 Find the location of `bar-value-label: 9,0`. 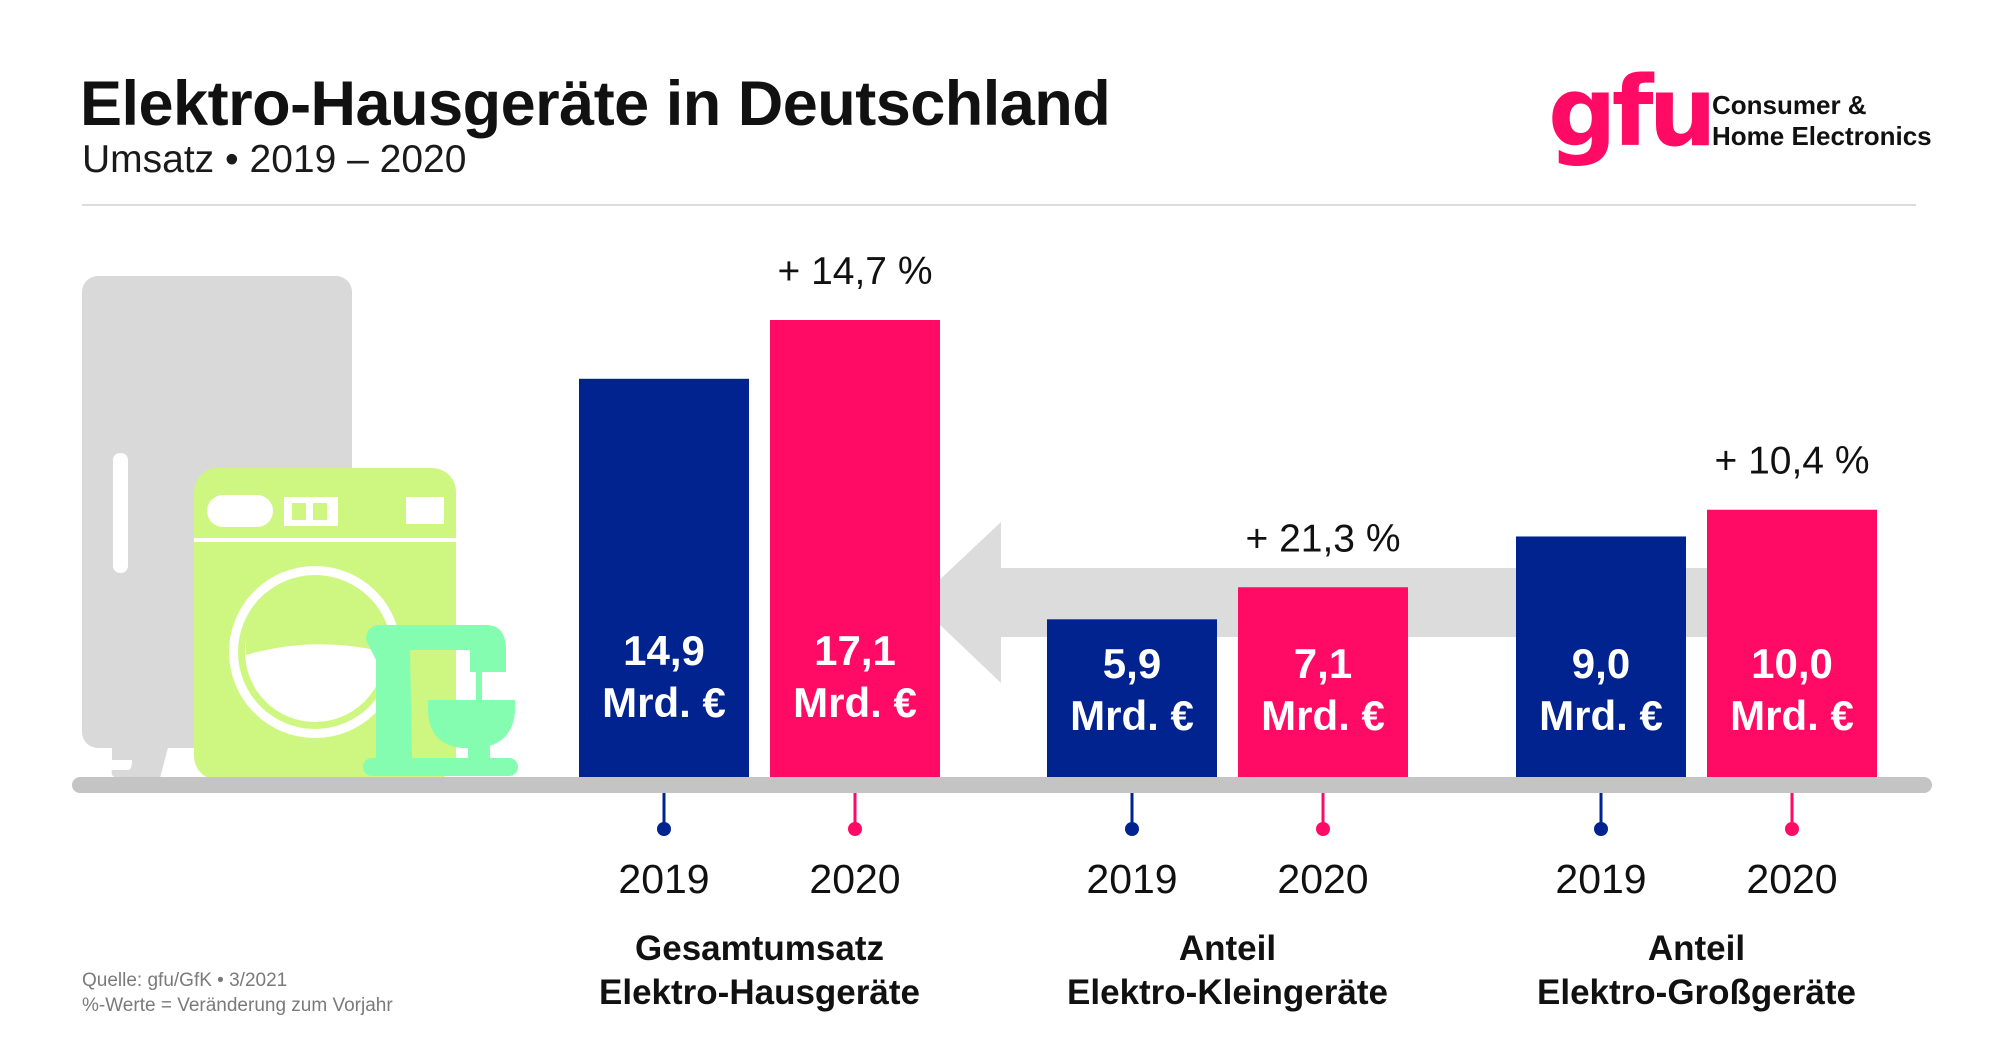

bar-value-label: 9,0 is located at coordinates (1601, 663).